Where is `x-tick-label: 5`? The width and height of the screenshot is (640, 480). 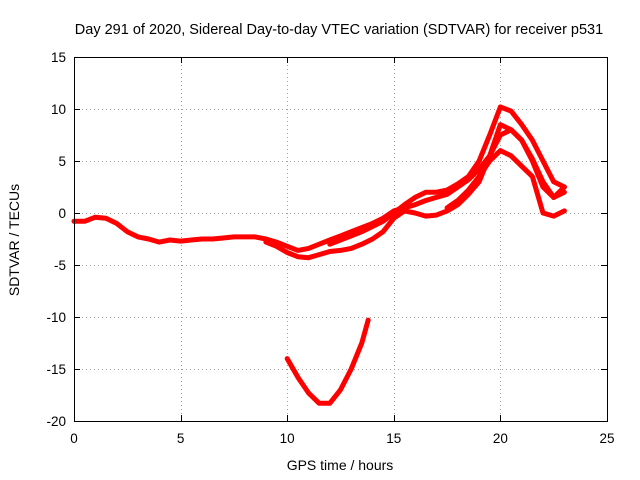 x-tick-label: 5 is located at coordinates (181, 438).